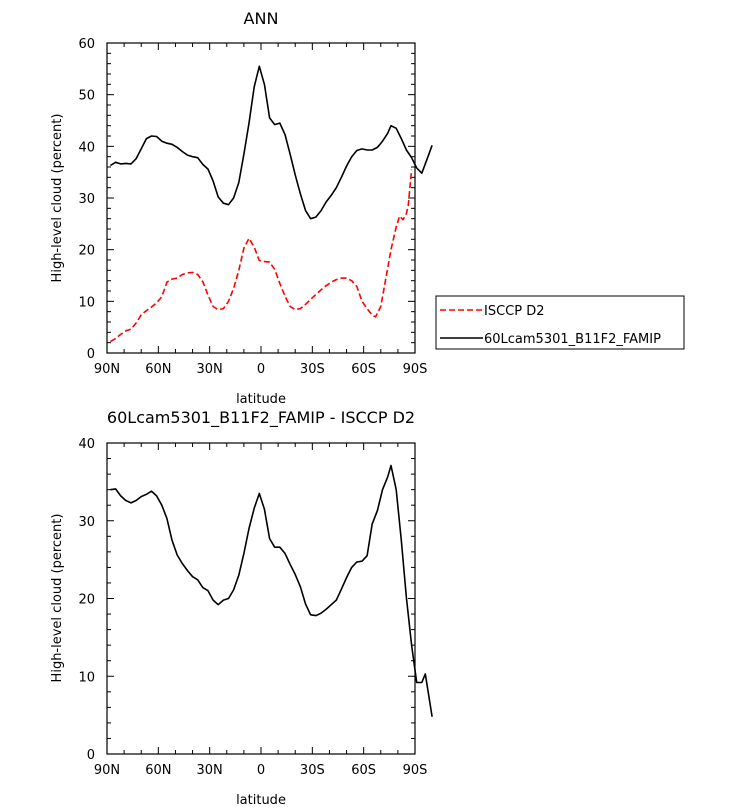 The width and height of the screenshot is (733, 812). I want to click on y-tick-label: 50, so click(86, 96).